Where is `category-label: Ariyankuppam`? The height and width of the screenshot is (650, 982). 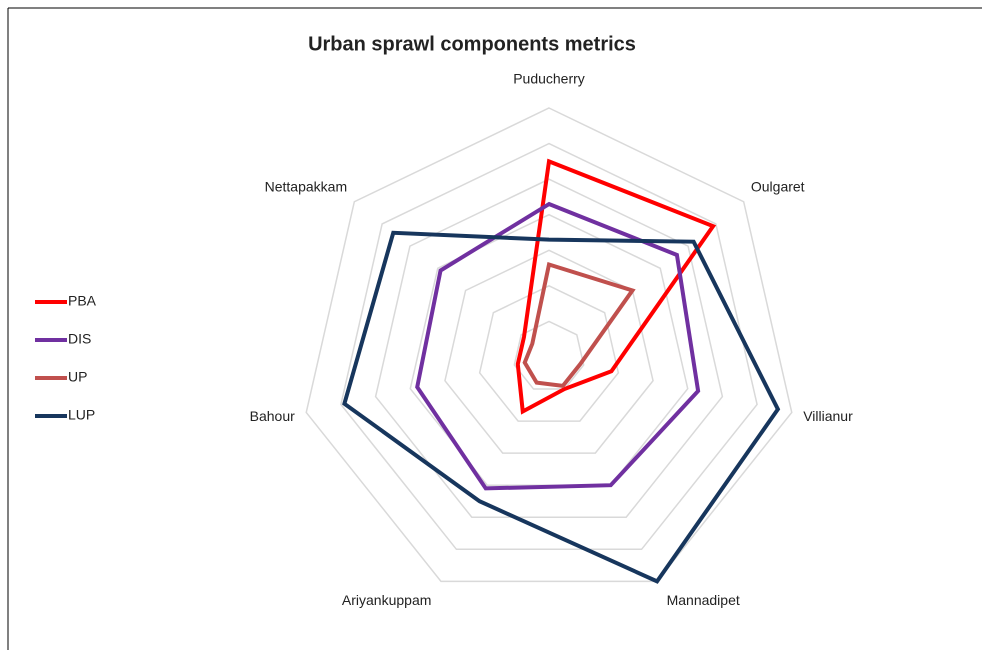 category-label: Ariyankuppam is located at coordinates (387, 600).